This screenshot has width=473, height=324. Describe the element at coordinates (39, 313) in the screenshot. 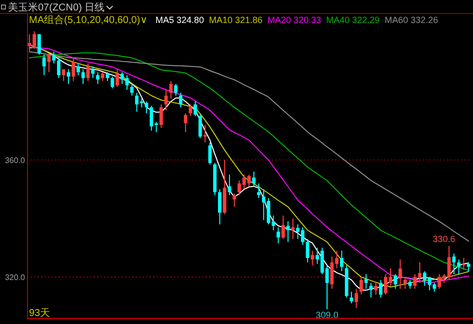

I see `annotation: 93天` at that location.